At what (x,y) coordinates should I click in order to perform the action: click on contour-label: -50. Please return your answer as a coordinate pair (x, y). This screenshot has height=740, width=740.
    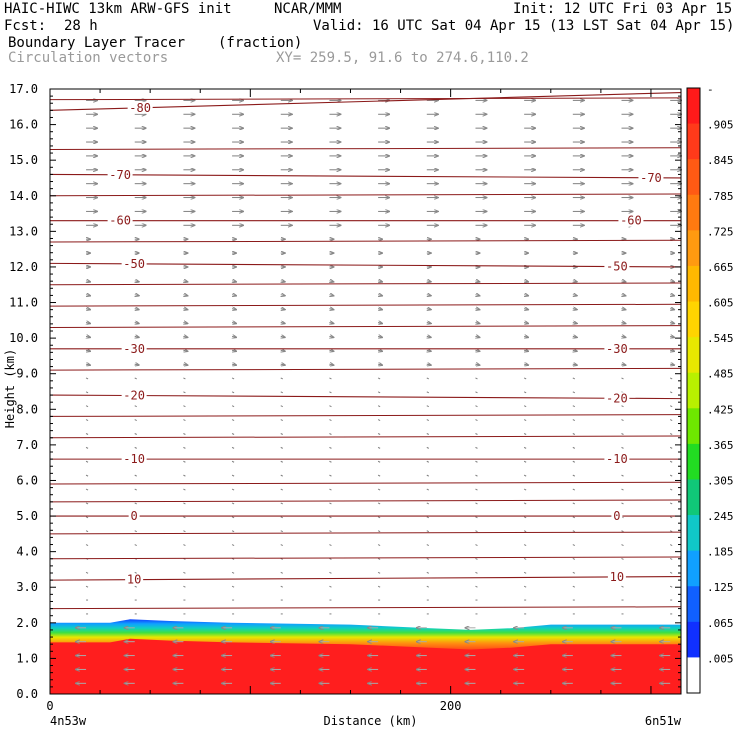
    Looking at the image, I should click on (617, 267).